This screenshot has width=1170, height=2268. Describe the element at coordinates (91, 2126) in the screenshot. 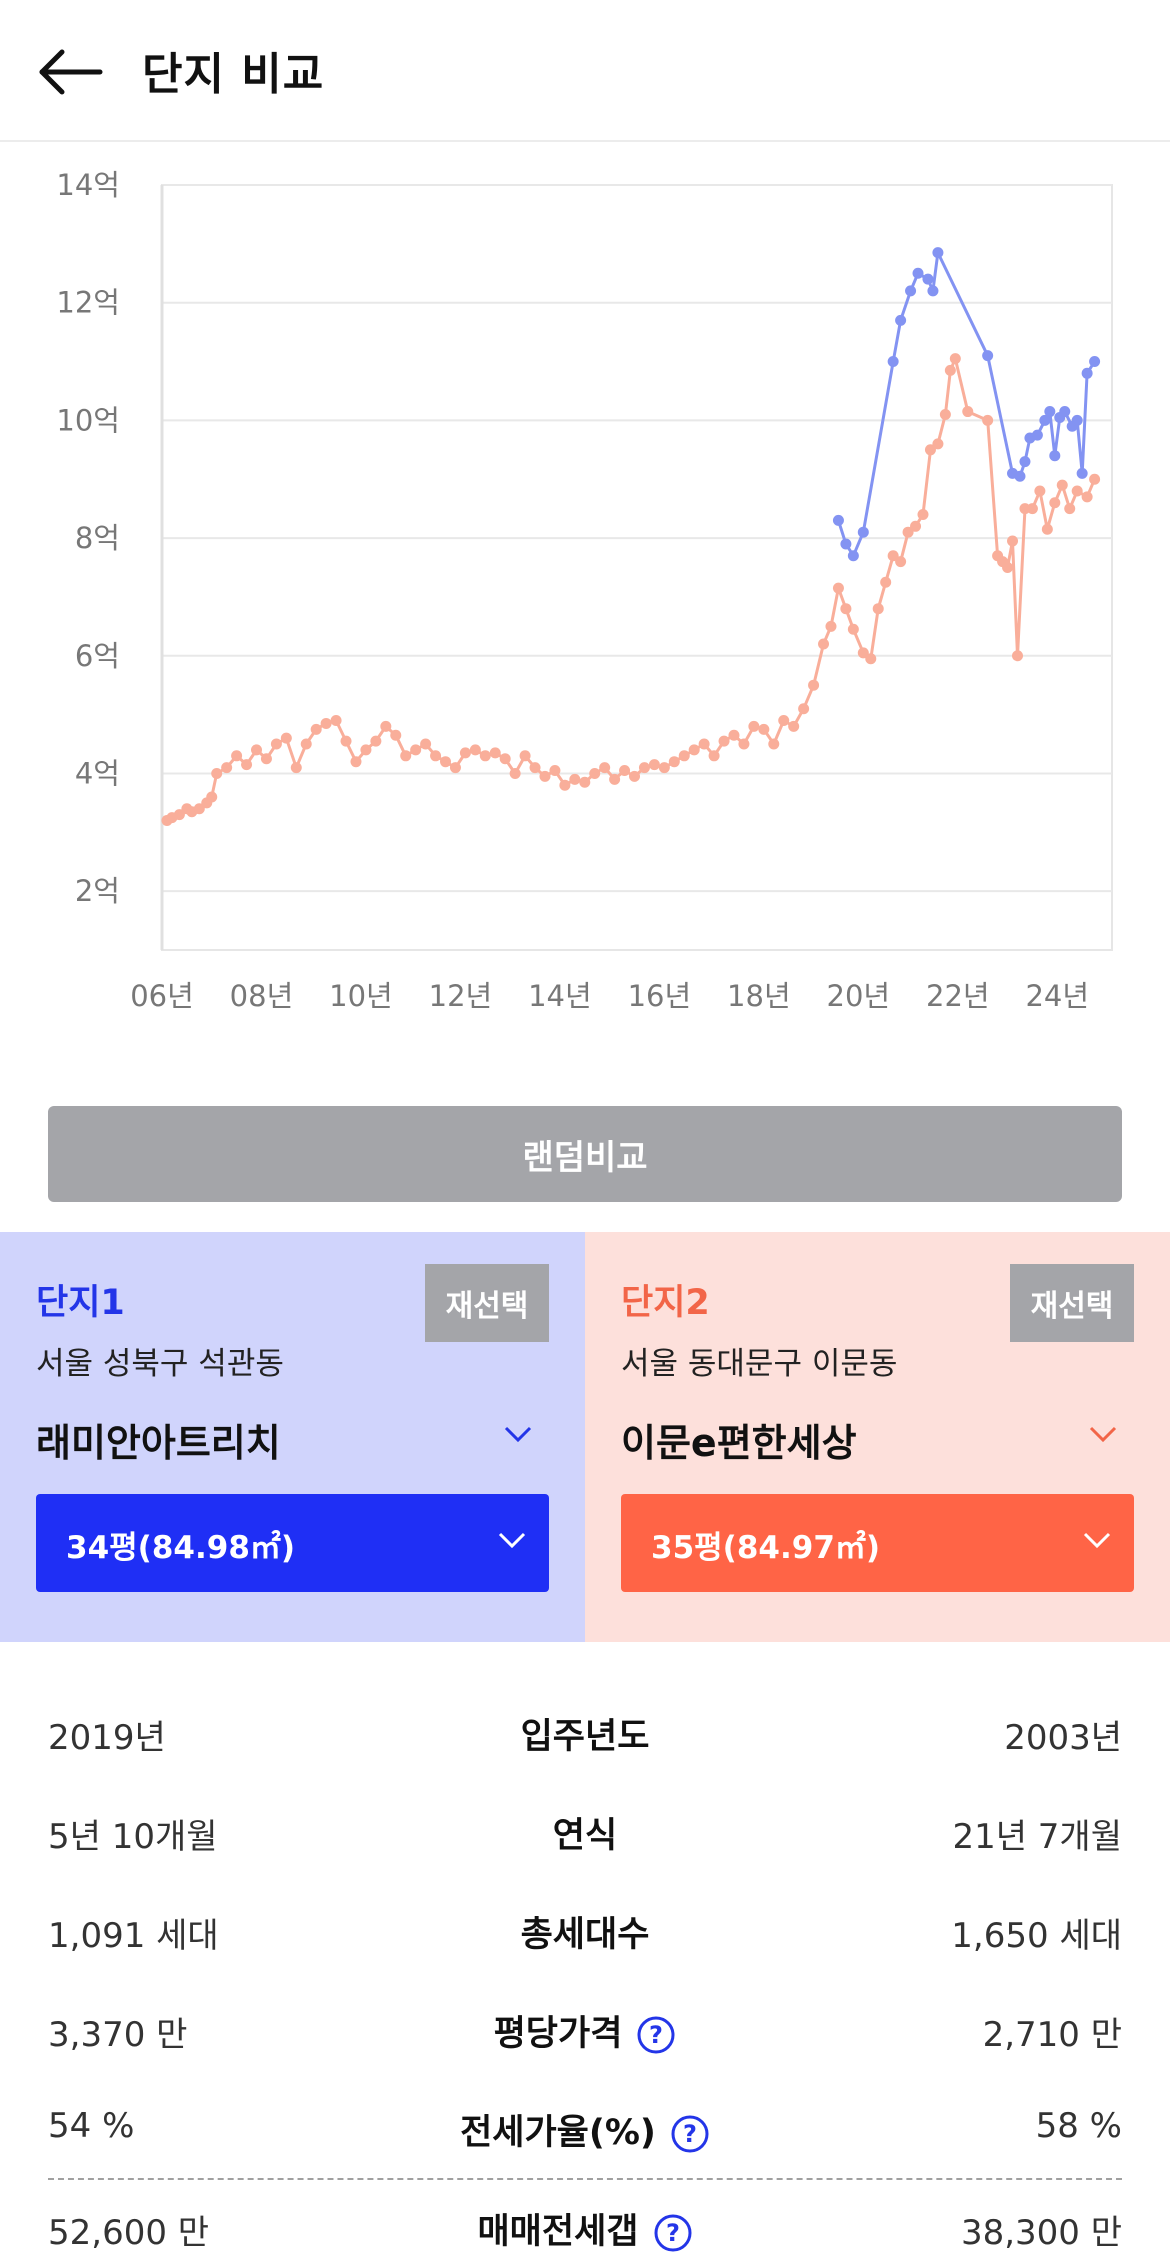

I see `stat-value-complex1: 54 %` at that location.